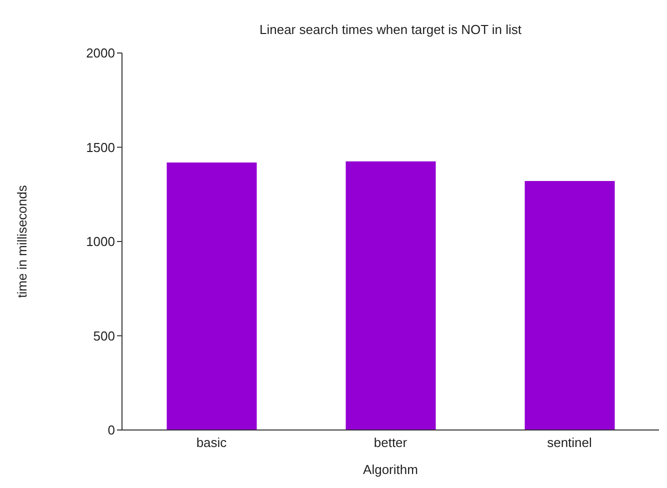 This screenshot has height=488, width=667. Describe the element at coordinates (391, 442) in the screenshot. I see `x-tick-label: better` at that location.